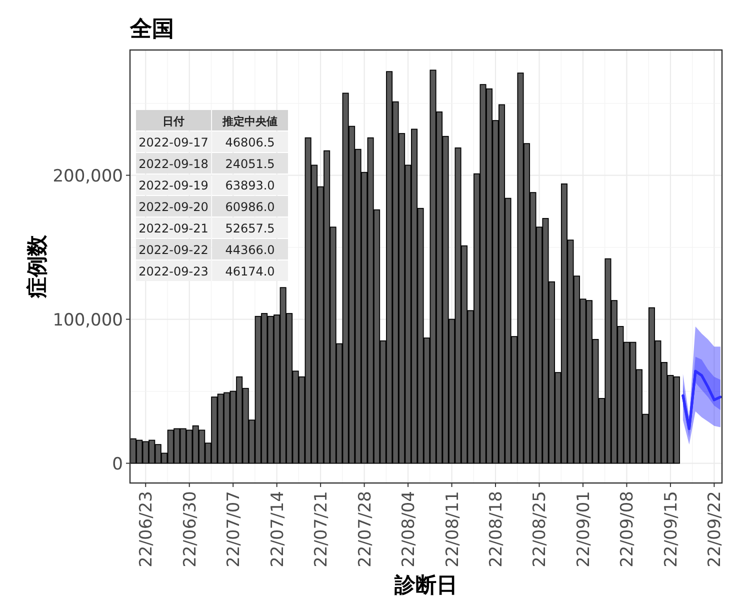 The image size is (747, 601). I want to click on x-tick-label: 22/09/08, so click(628, 529).